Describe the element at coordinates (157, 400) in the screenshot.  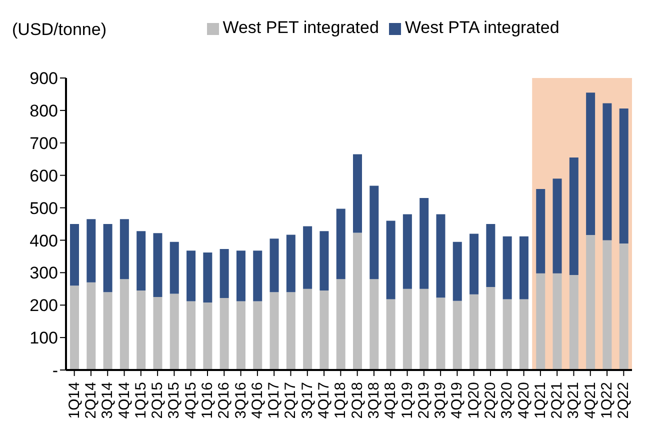
I see `x-tick-label: 2Q15` at that location.